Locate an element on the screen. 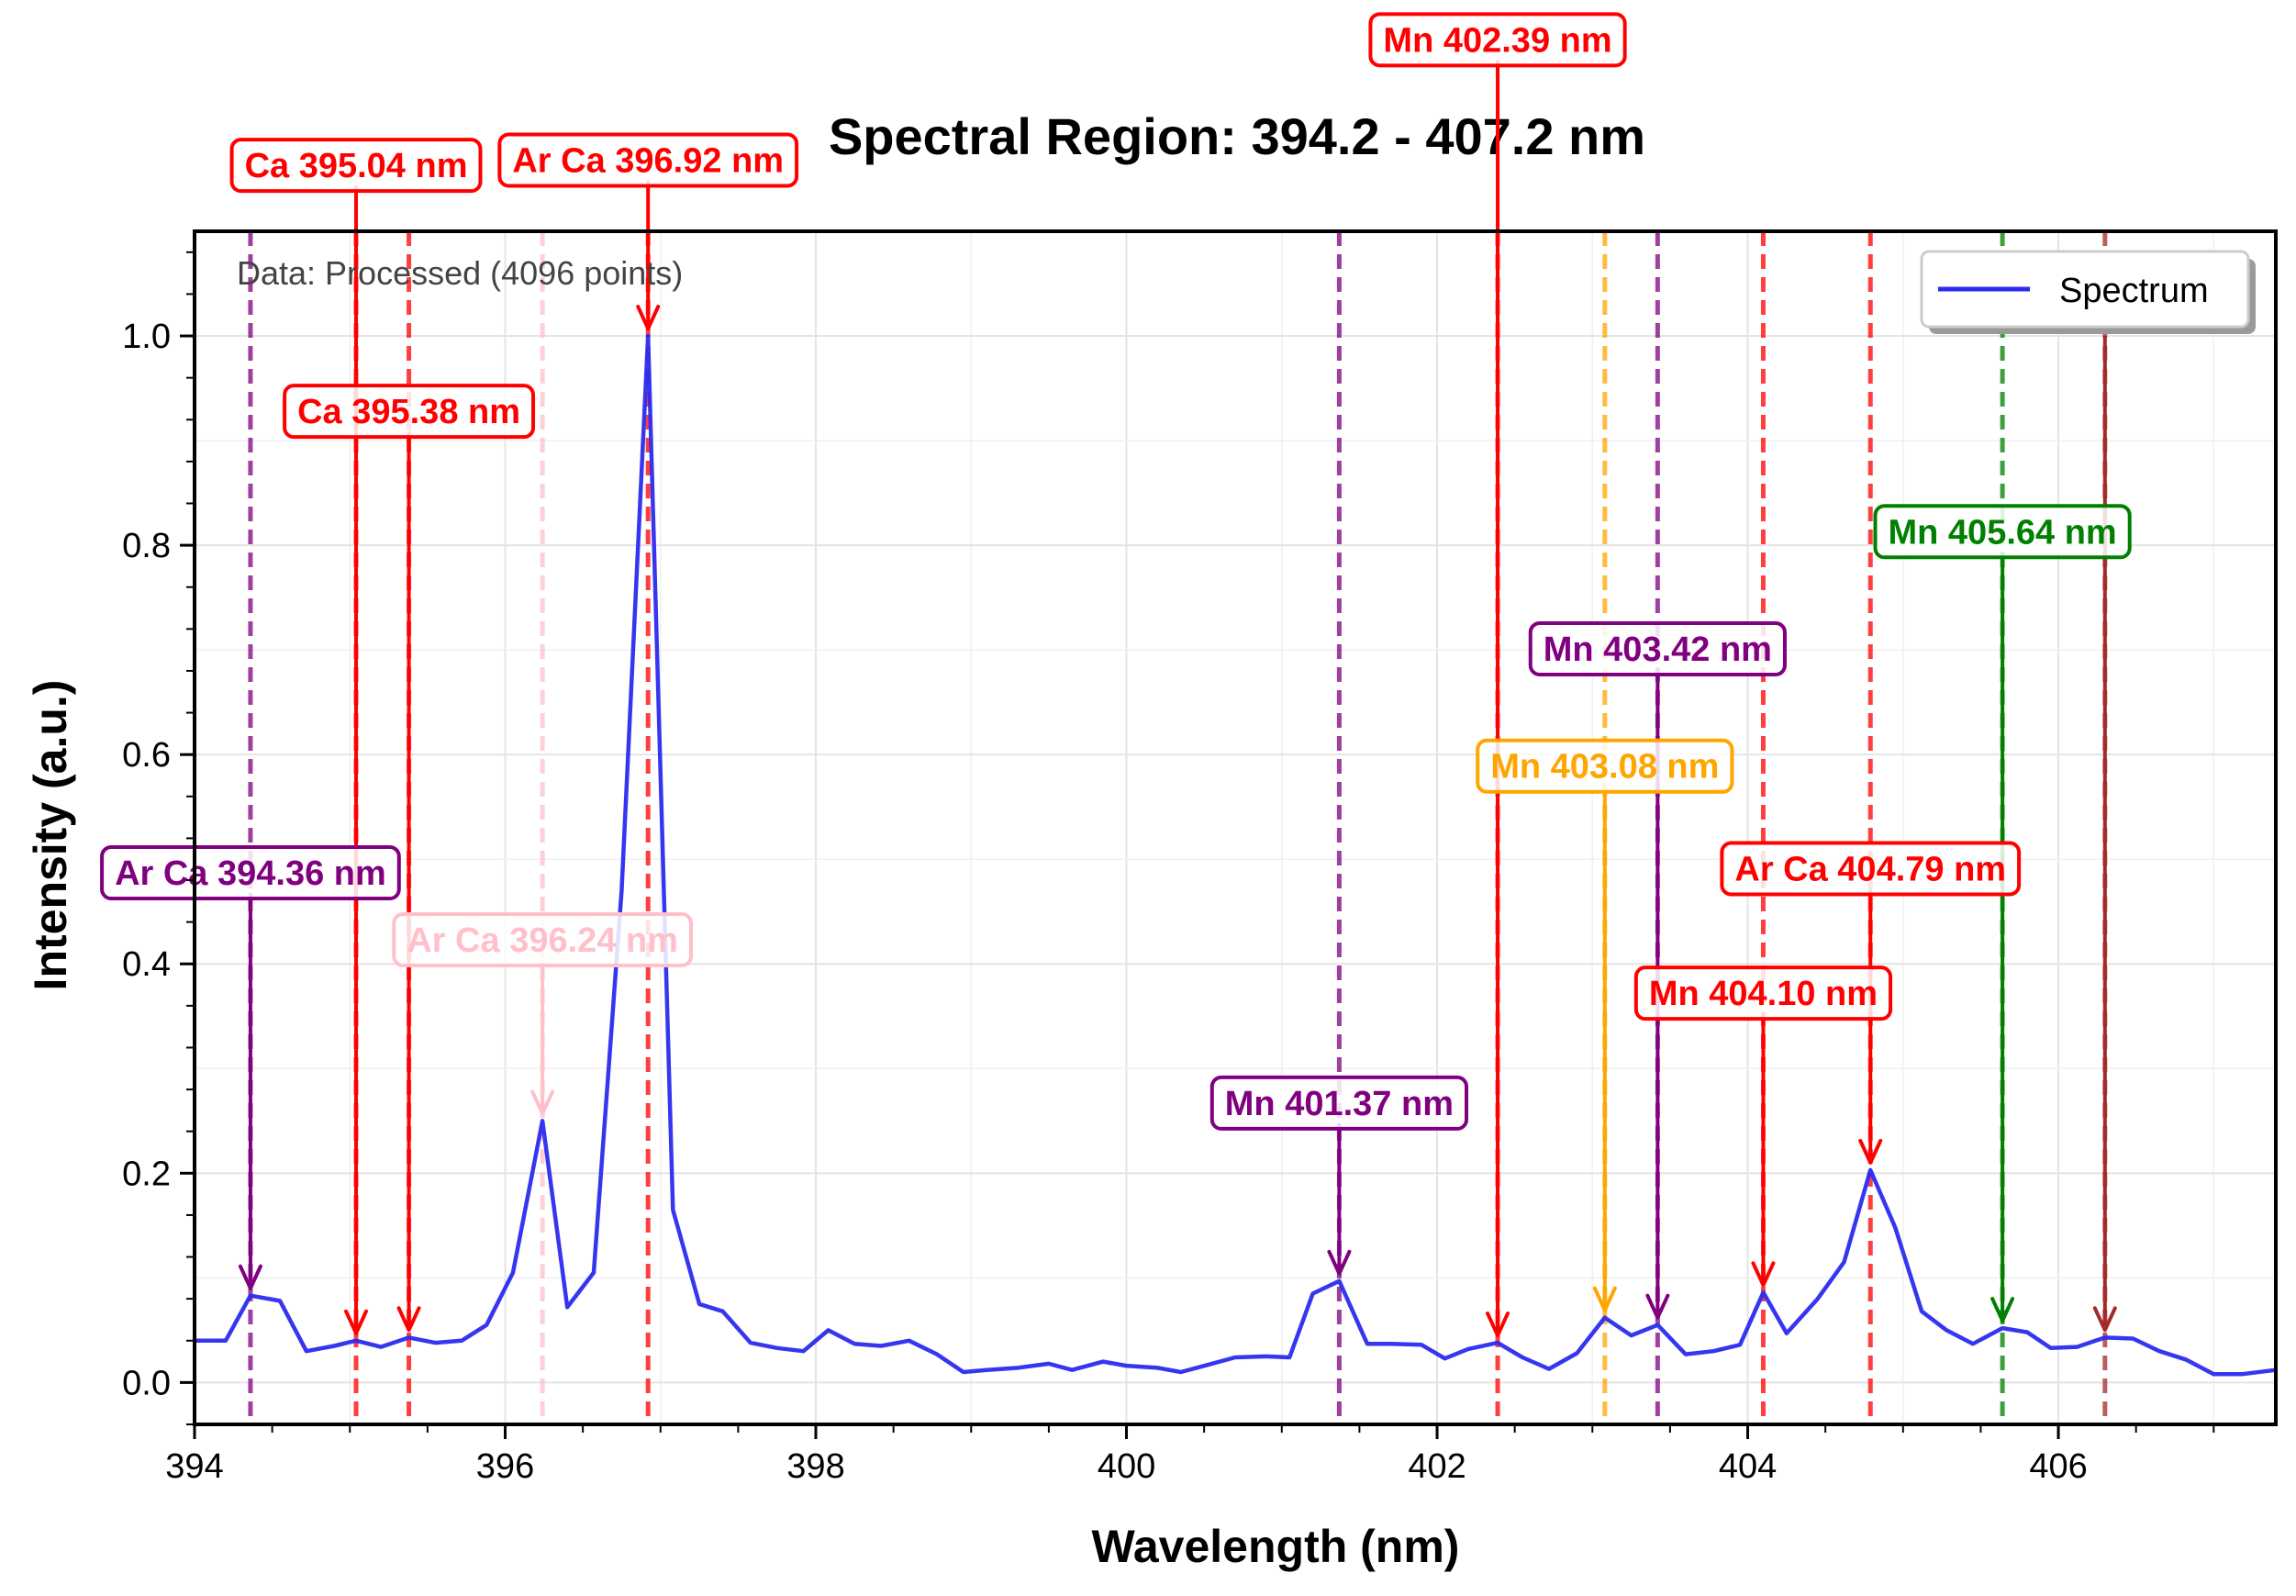 The height and width of the screenshot is (1596, 2296). annotation-label-text: Ca 395.04 nm is located at coordinates (356, 166).